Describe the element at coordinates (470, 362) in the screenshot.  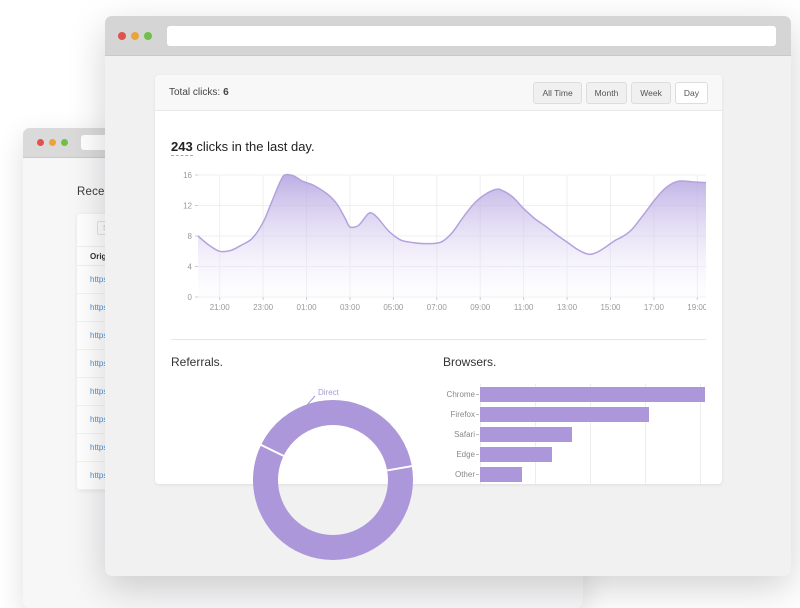
I see `browsers-title: Browsers.` at that location.